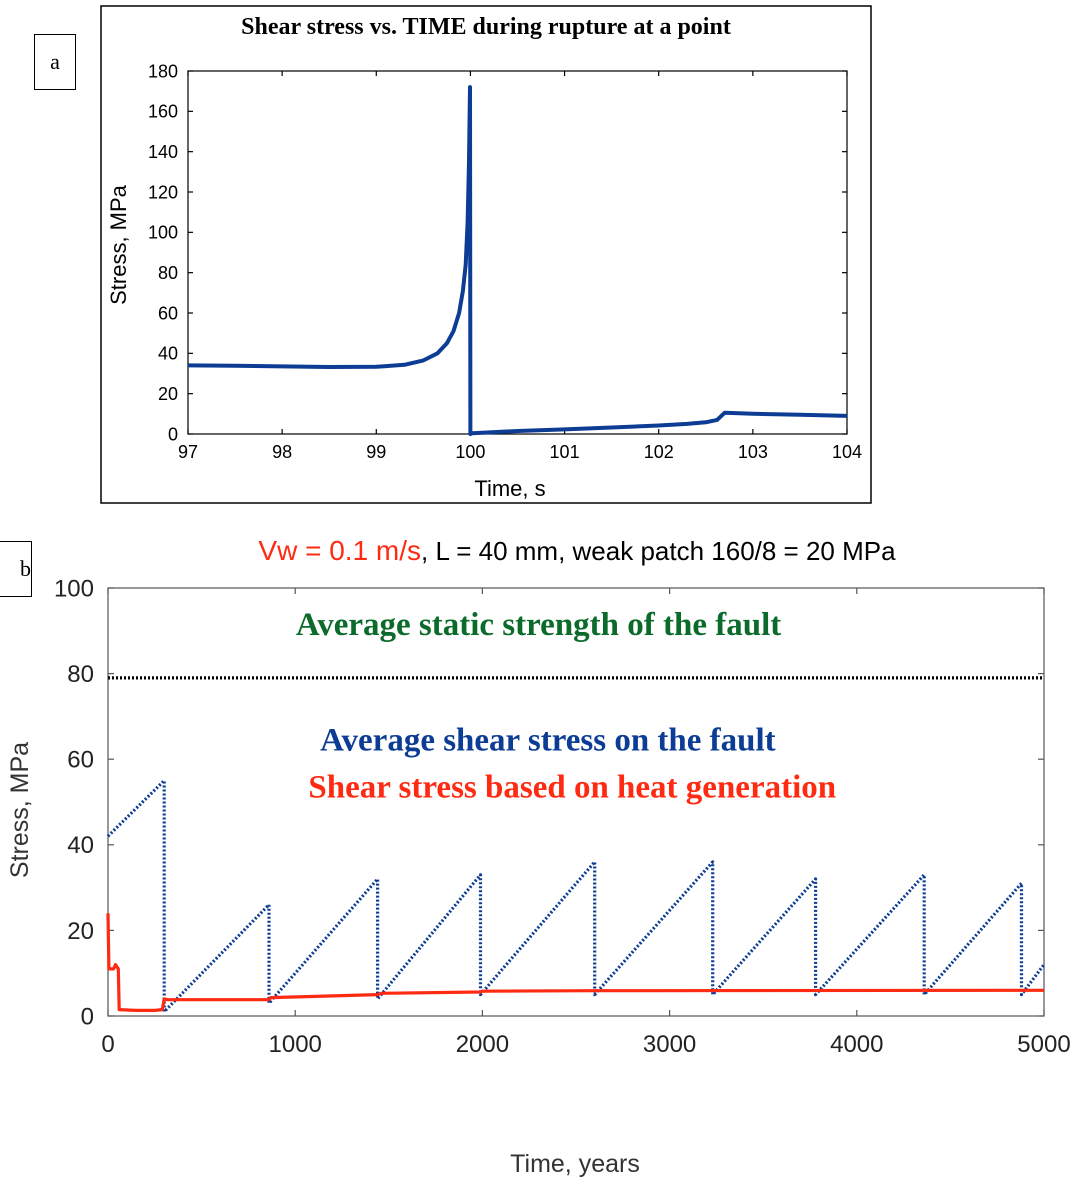 This screenshot has width=1086, height=1193. What do you see at coordinates (118, 244) in the screenshot?
I see `panel-a-y-label: Stress, MPa` at bounding box center [118, 244].